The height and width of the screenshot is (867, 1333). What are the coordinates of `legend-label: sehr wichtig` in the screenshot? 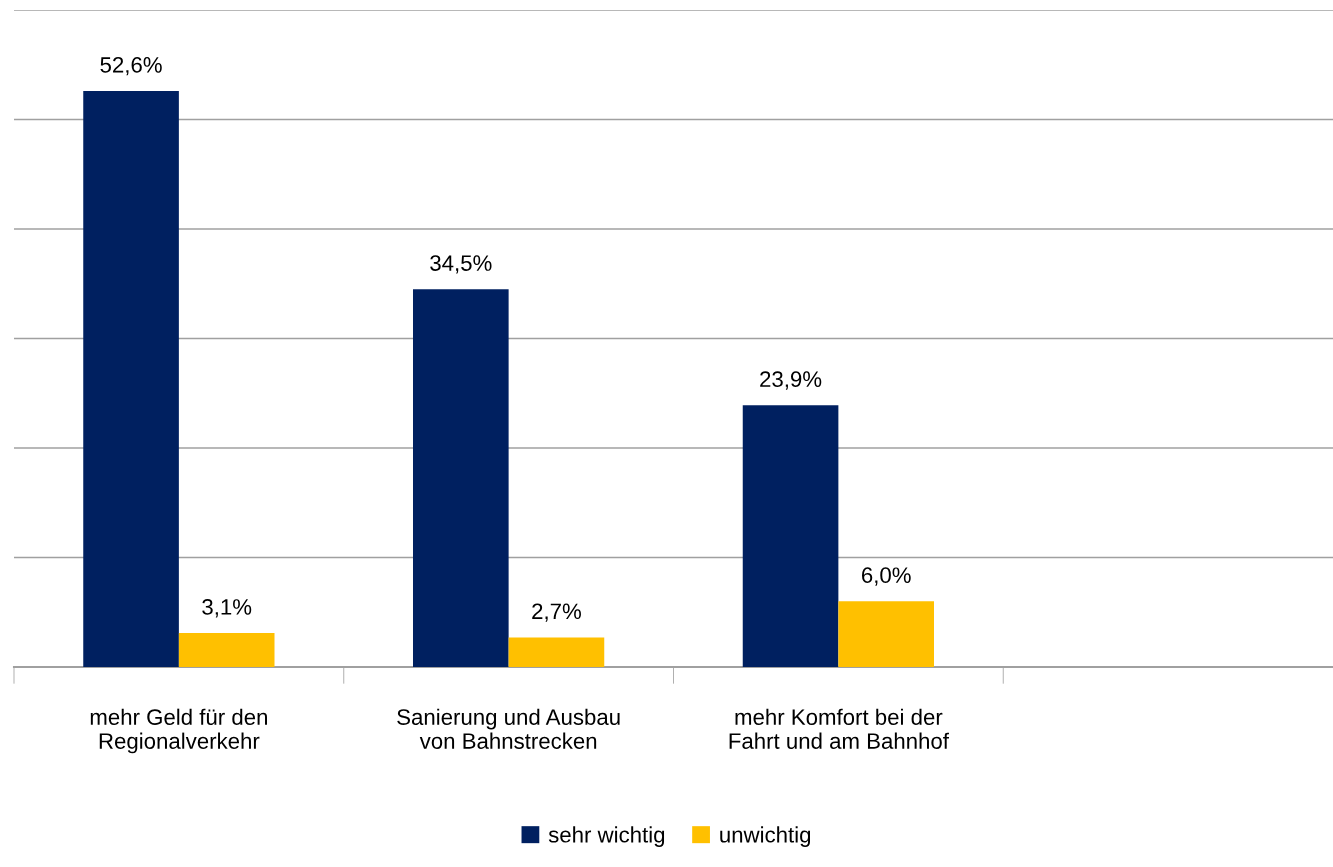 It's located at (606, 836).